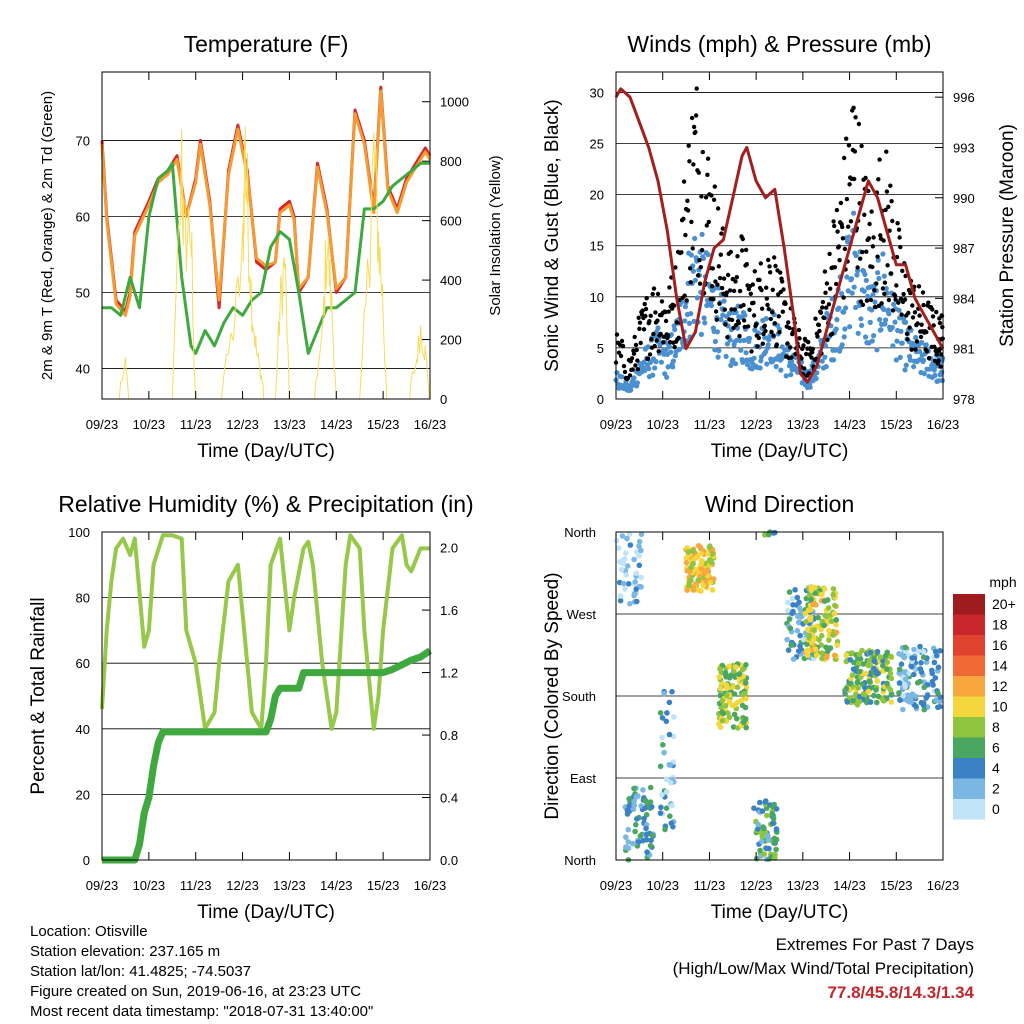 The height and width of the screenshot is (1024, 1024). What do you see at coordinates (495, 235) in the screenshot?
I see `y-axis-label-right: Solar Insolation (Yellow)` at bounding box center [495, 235].